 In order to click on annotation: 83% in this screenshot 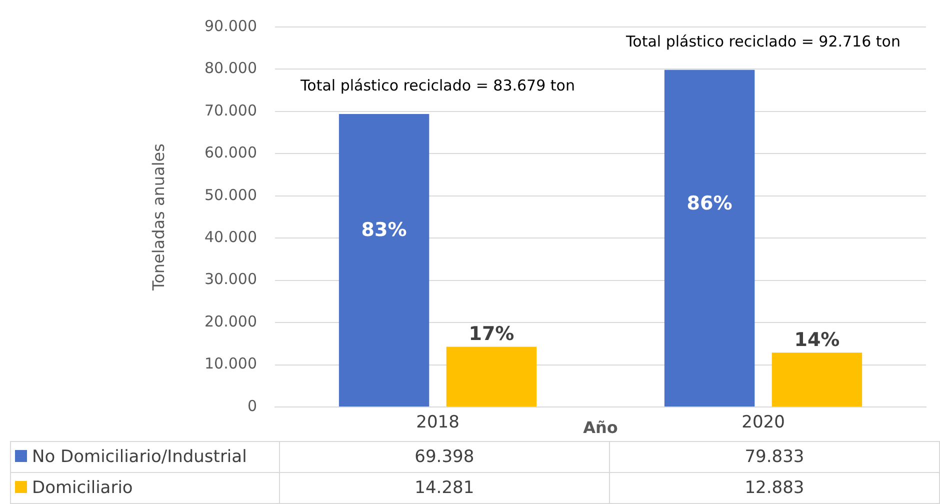, I will do `click(384, 229)`.